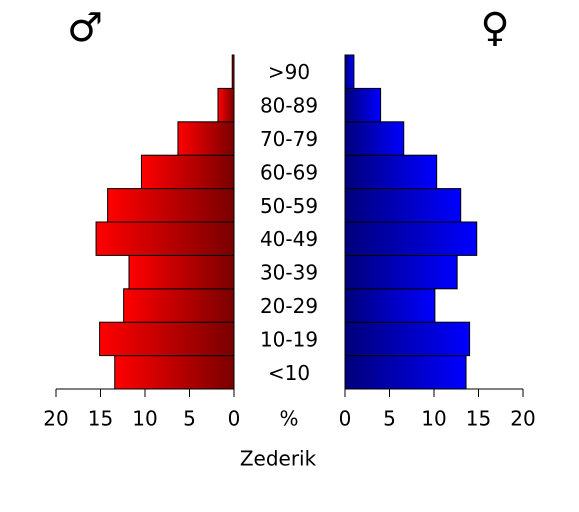 The image size is (579, 512). I want to click on category-label: 40-49, so click(289, 239).